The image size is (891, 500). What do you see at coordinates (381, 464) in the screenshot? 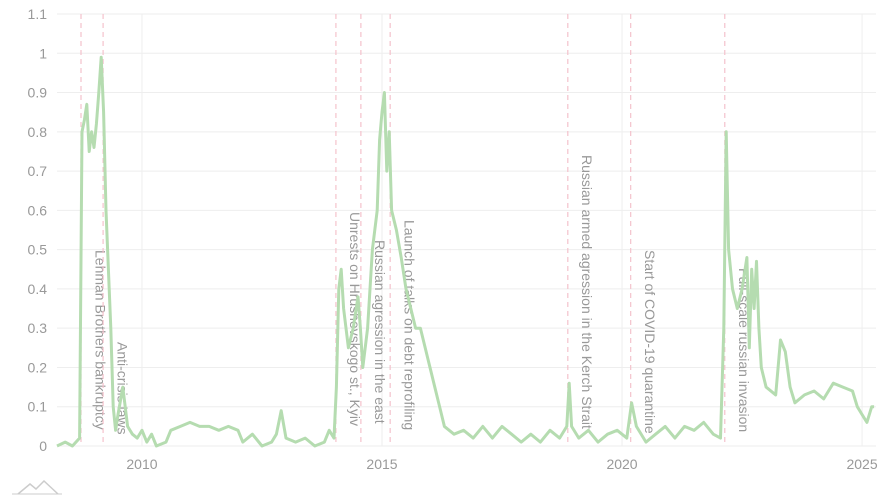
I see `x-tick-label: 2015` at bounding box center [381, 464].